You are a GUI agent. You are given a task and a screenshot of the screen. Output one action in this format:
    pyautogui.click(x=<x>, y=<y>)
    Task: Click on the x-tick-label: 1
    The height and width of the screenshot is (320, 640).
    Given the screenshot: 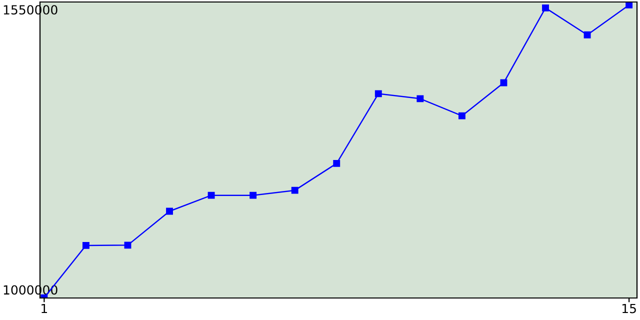 What is the action you would take?
    pyautogui.click(x=44, y=309)
    